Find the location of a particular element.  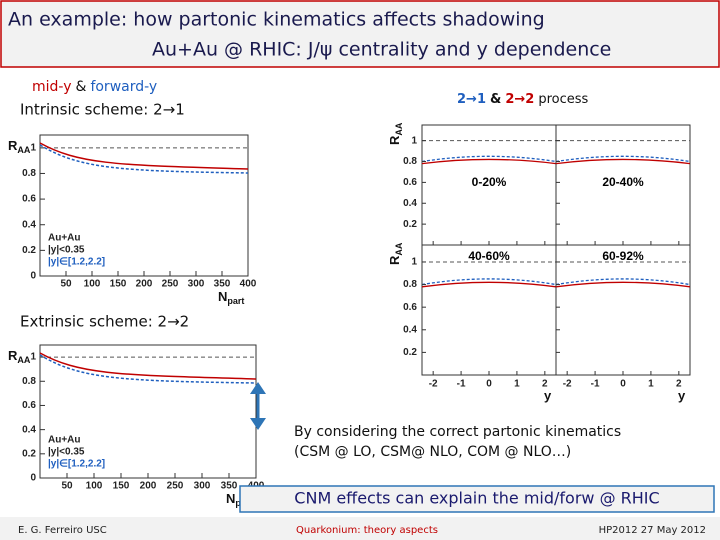

panel-label: 40-60% is located at coordinates (489, 256).